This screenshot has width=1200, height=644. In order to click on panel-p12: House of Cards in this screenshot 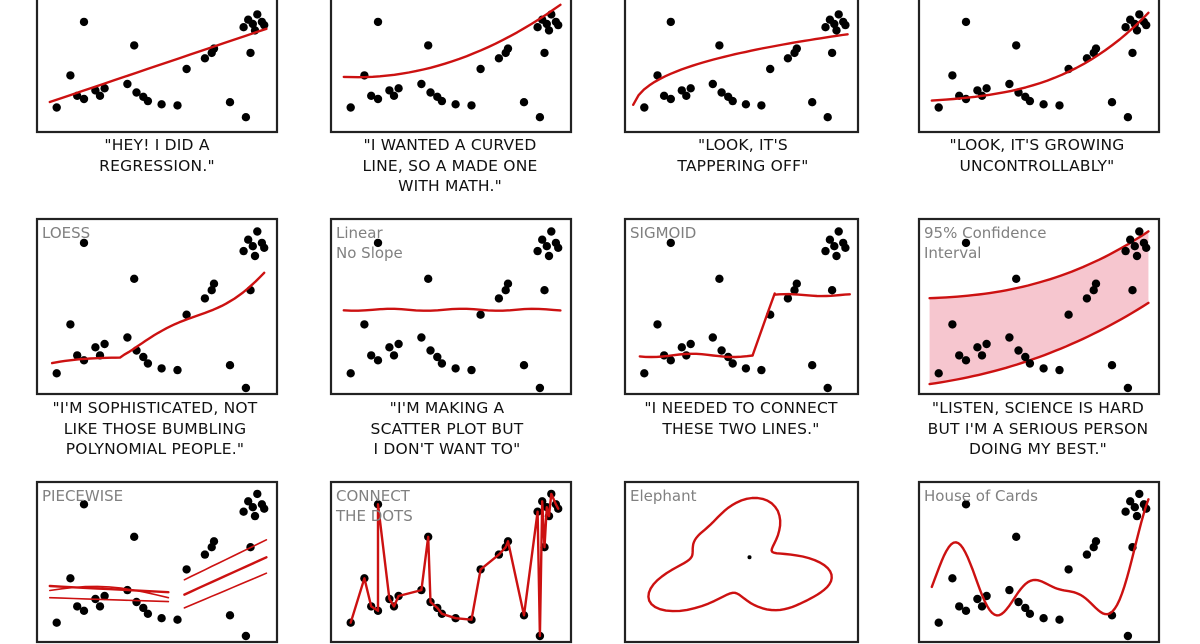, I will do `click(1039, 562)`.